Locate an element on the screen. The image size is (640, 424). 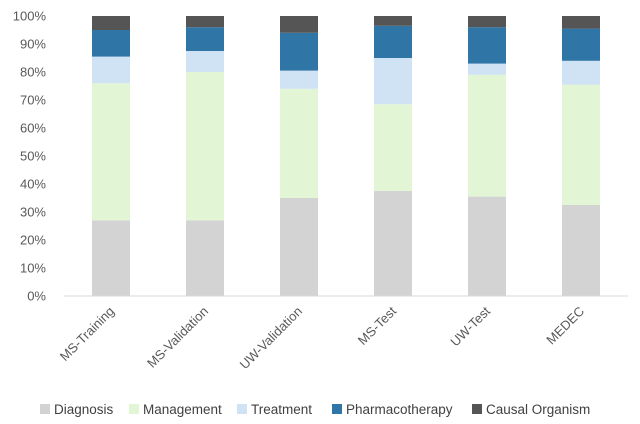
y-tick-label: 50% is located at coordinates (33, 156).